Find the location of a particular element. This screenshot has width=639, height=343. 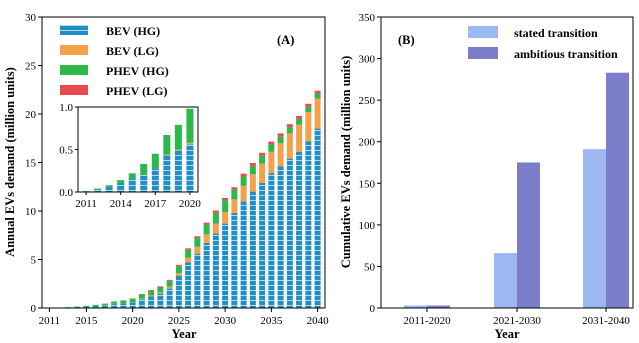

inset-y-tick-label-0-5: 0.5 is located at coordinates (66, 151).